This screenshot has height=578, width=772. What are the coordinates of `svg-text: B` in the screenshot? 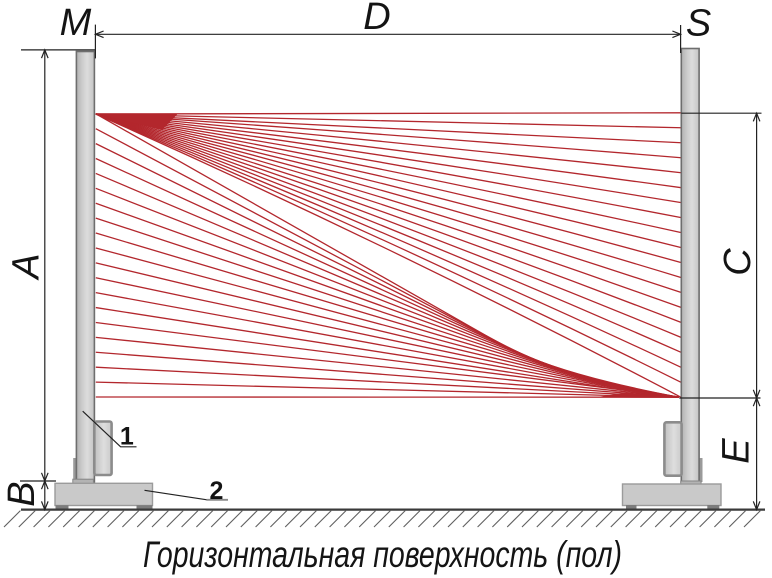 It's located at (22, 493).